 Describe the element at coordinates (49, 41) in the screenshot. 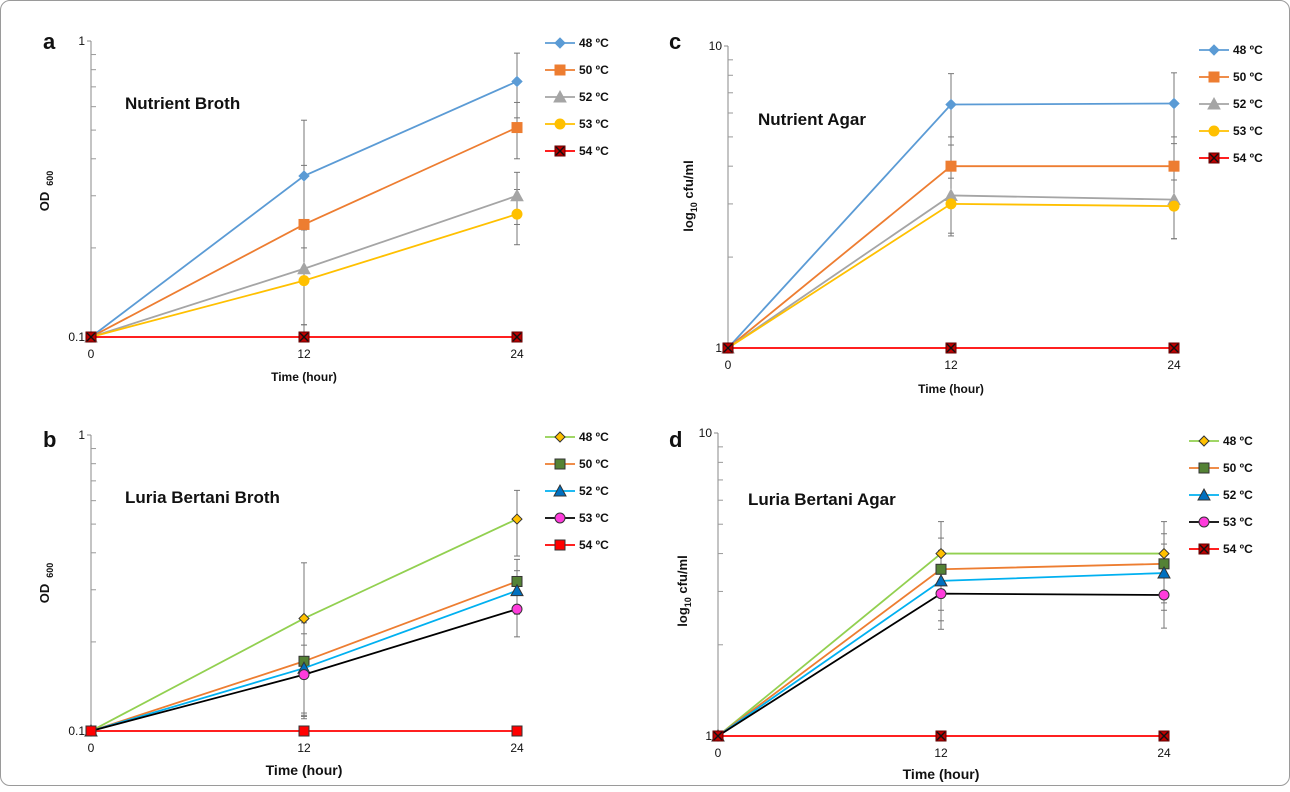

I see `panel-letter: a` at that location.